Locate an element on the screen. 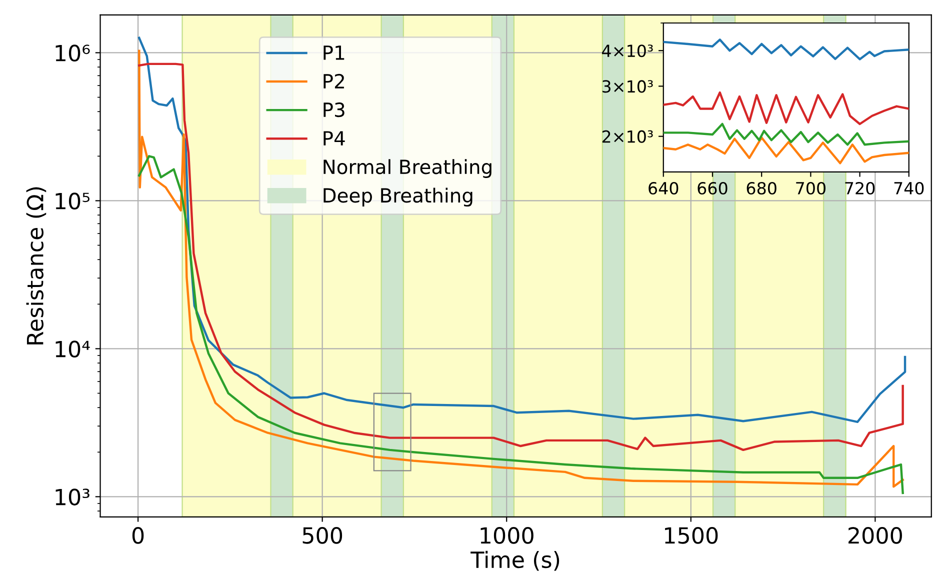 This screenshot has width=937, height=575. x-tick-label: 0 is located at coordinates (138, 535).